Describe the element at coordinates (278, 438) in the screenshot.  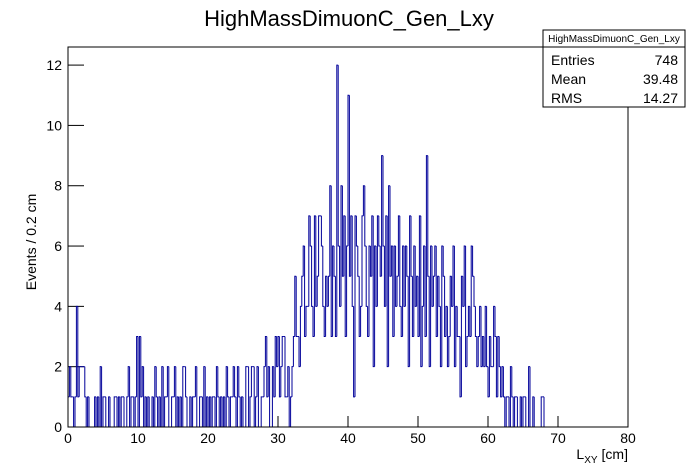
I see `x-tick-label: 30` at that location.